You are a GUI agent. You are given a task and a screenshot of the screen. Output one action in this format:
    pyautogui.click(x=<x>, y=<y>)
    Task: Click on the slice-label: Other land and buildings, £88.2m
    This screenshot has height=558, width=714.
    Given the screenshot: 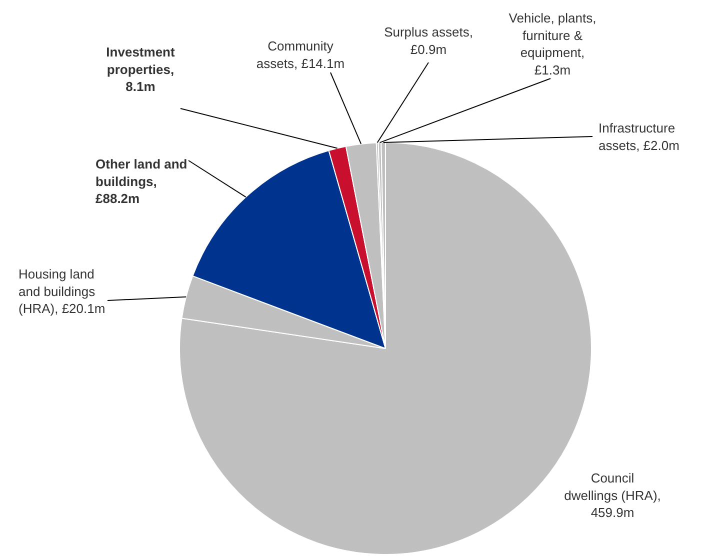 What is the action you would take?
    pyautogui.click(x=142, y=181)
    